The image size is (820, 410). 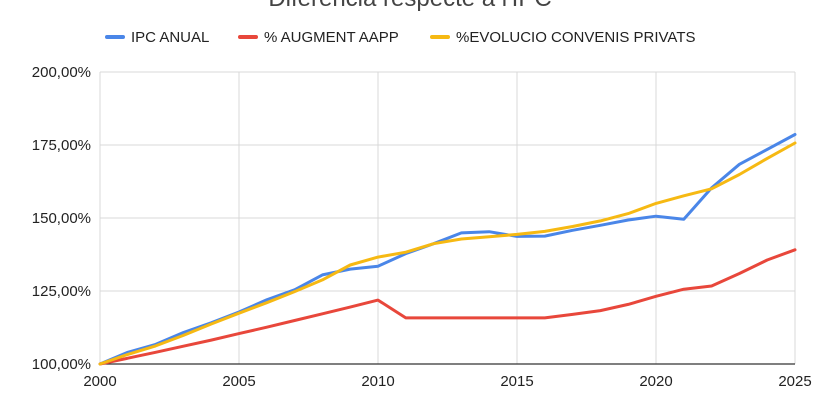 What do you see at coordinates (576, 37) in the screenshot?
I see `legend-label-2: %EVOLUCIO CONVENIS PRIVATS` at bounding box center [576, 37].